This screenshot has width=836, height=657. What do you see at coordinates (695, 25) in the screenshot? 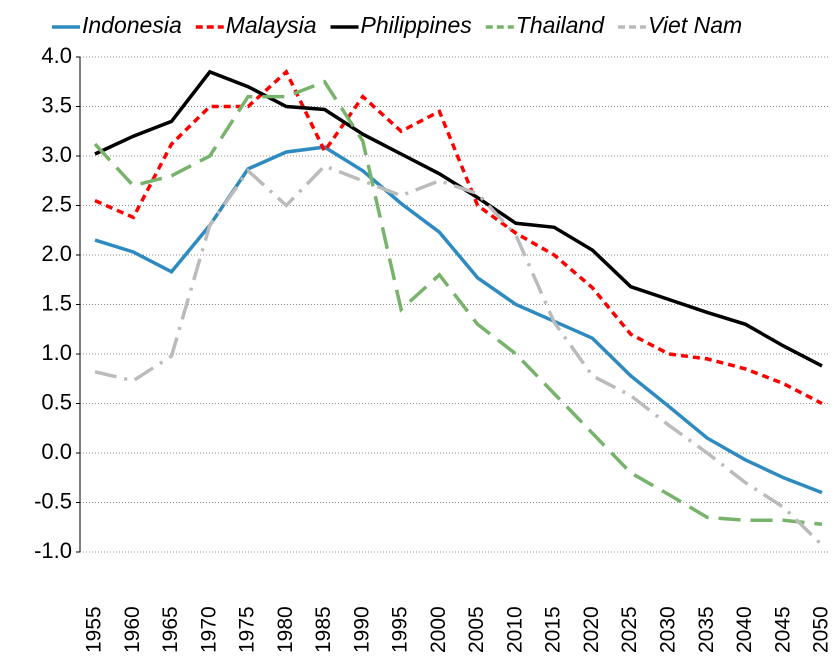
I see `legend-label: Viet Nam` at bounding box center [695, 25].